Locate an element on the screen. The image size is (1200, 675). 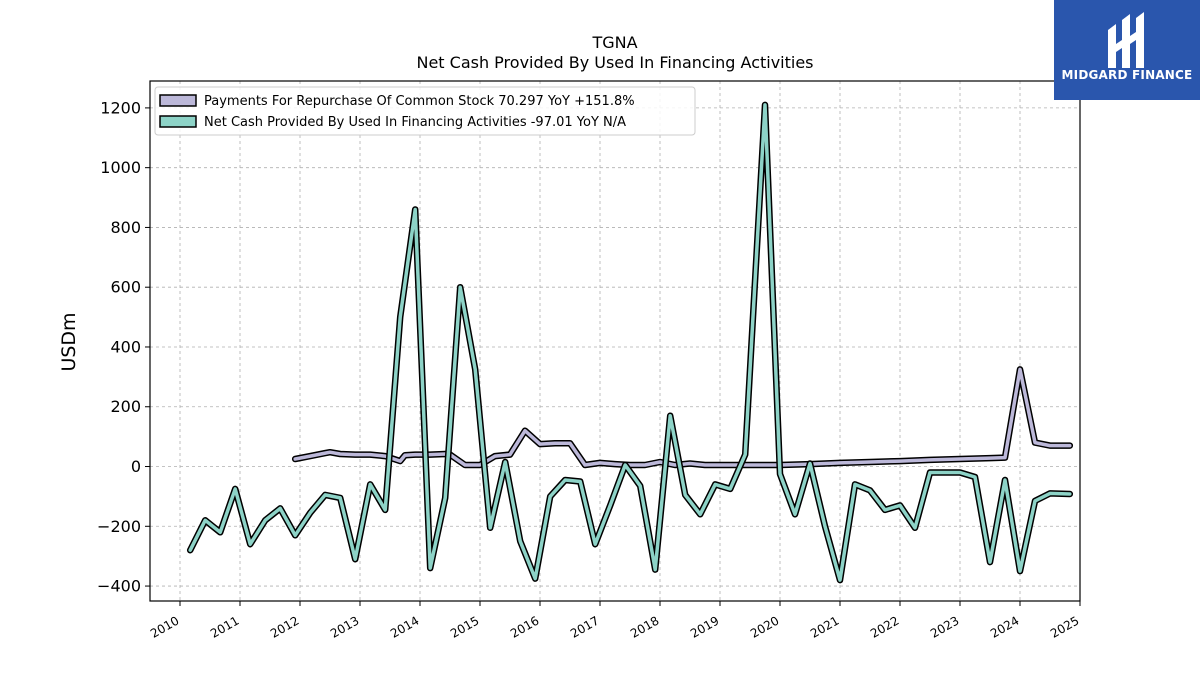
y-tick-label: 200 is located at coordinates (125, 406).